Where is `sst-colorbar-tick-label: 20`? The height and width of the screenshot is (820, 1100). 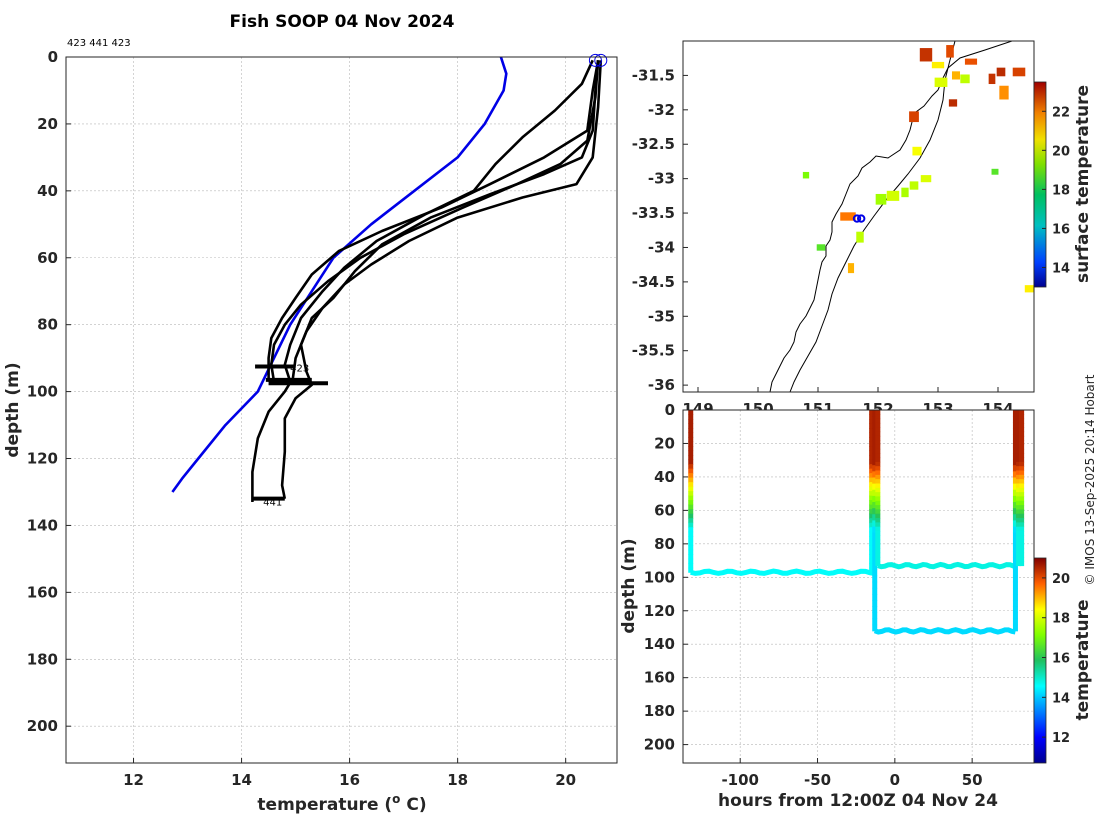
sst-colorbar-tick-label: 20 is located at coordinates (1061, 151).